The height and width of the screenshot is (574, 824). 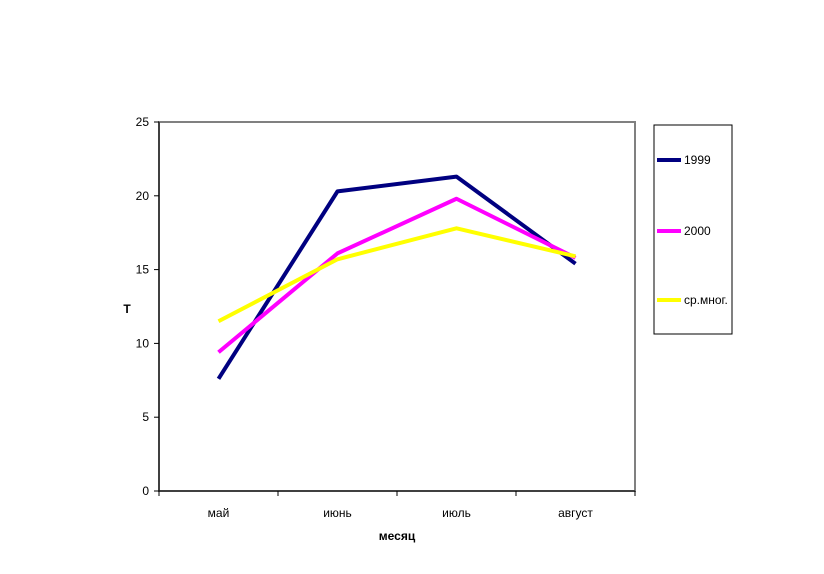 I want to click on x-axis-title: месяц, so click(x=397, y=536).